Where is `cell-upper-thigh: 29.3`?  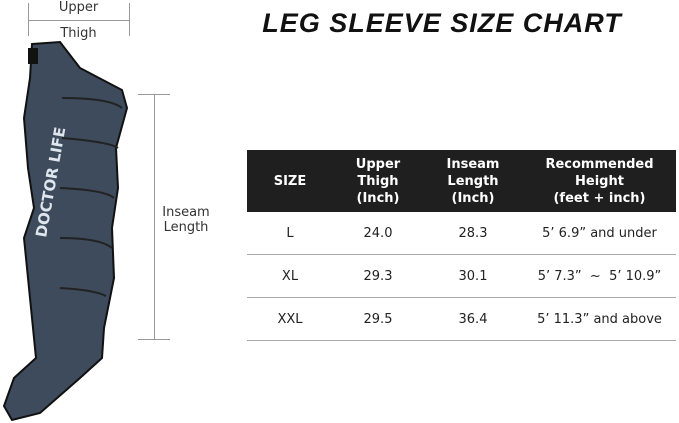
cell-upper-thigh: 29.3 is located at coordinates (378, 276).